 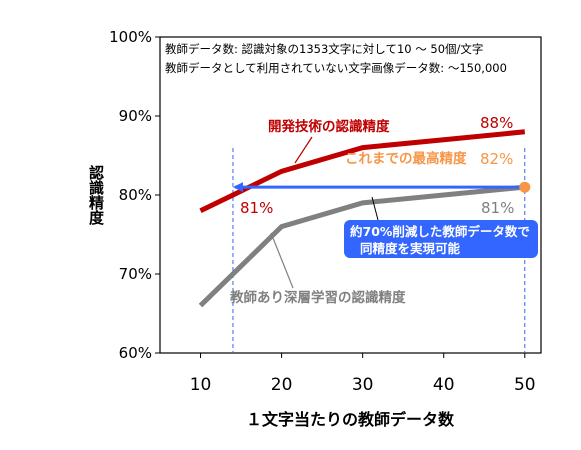 What do you see at coordinates (135, 353) in the screenshot?
I see `y-tick-label: 60%` at bounding box center [135, 353].